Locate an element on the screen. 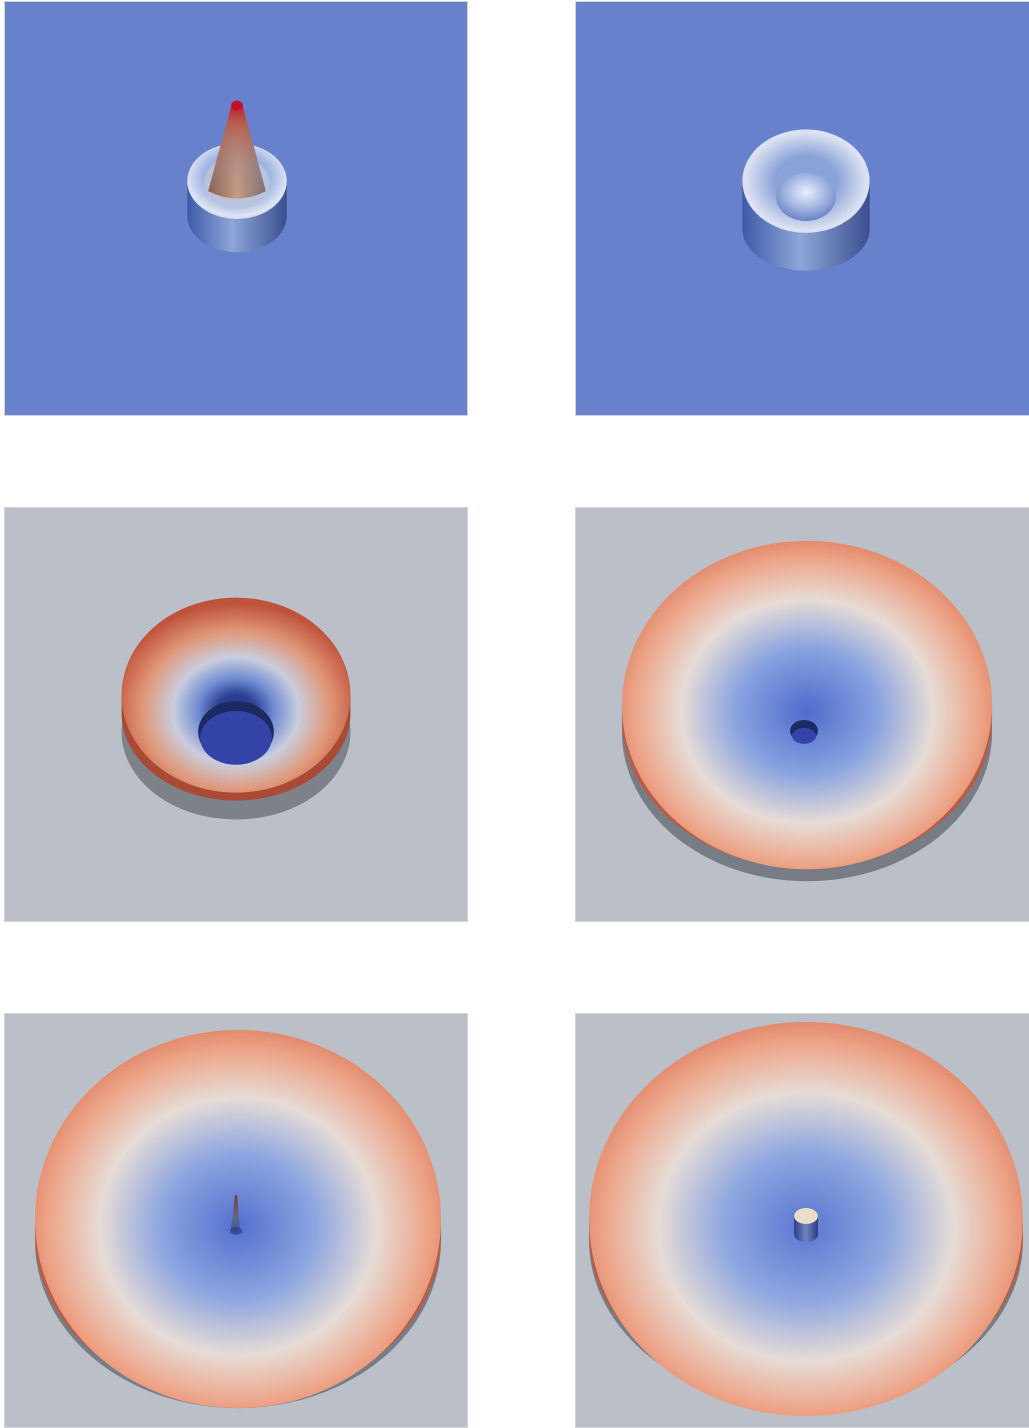 The height and width of the screenshot is (1428, 1029). cone-well-render is located at coordinates (237, 176).